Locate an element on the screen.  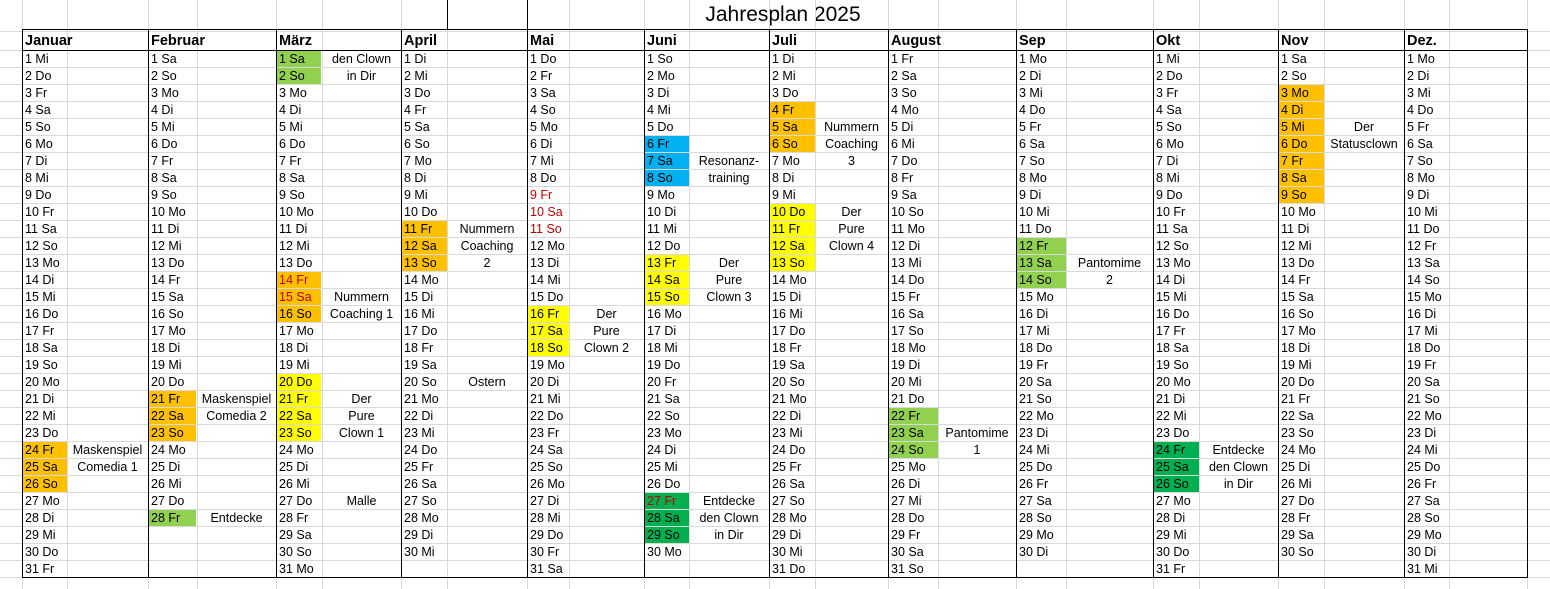
day-cell: 30 So is located at coordinates (295, 552).